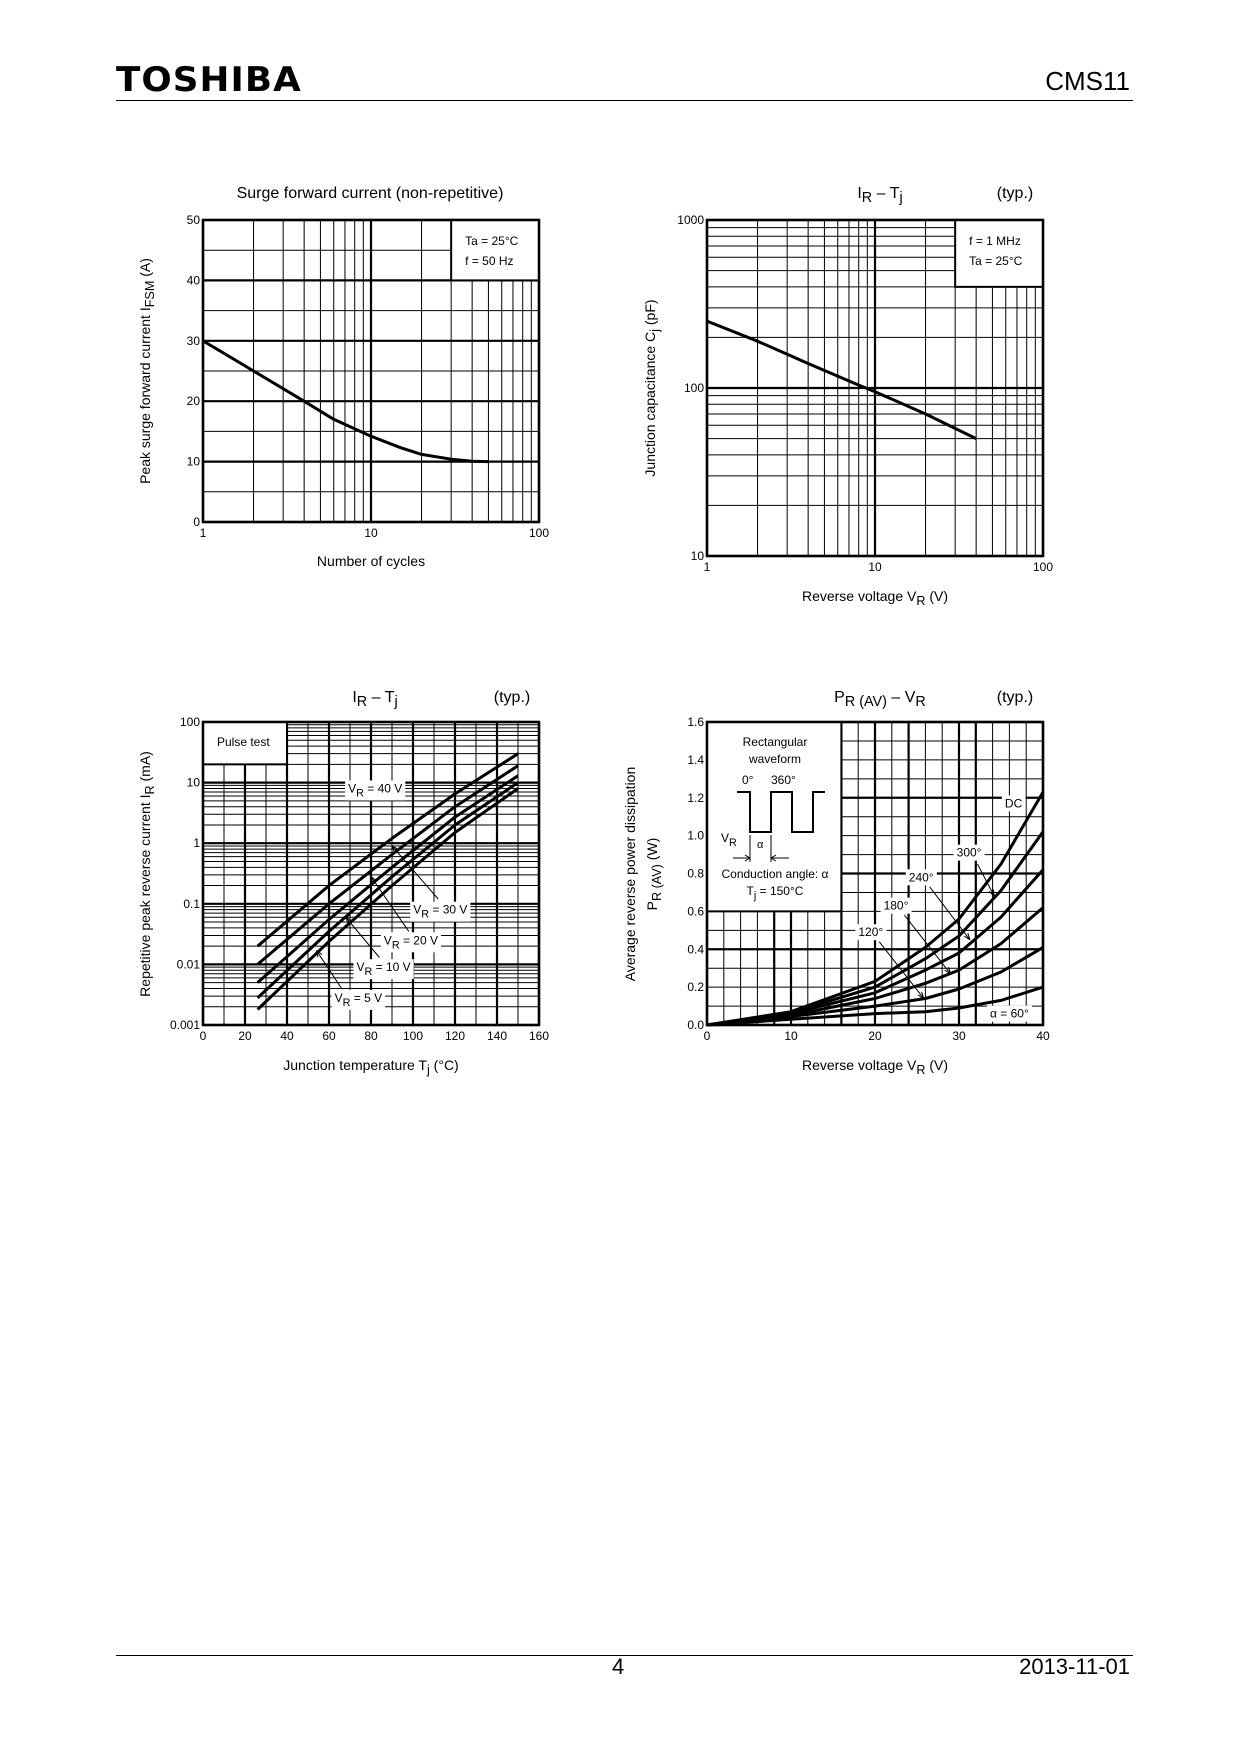 This screenshot has width=1240, height=1754. What do you see at coordinates (695, 949) in the screenshot?
I see `y-tick-label: 0.4` at bounding box center [695, 949].